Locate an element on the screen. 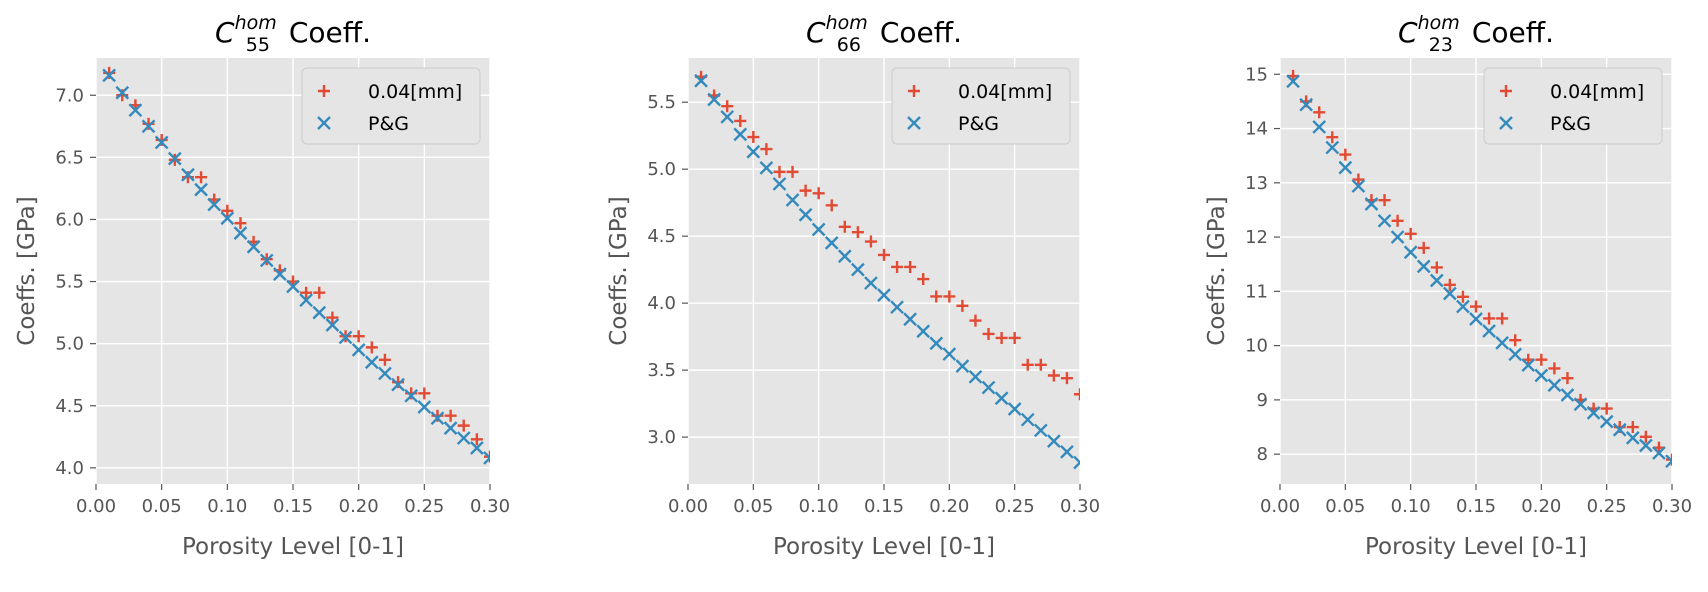  y-tick-label: 9 is located at coordinates (1262, 400).